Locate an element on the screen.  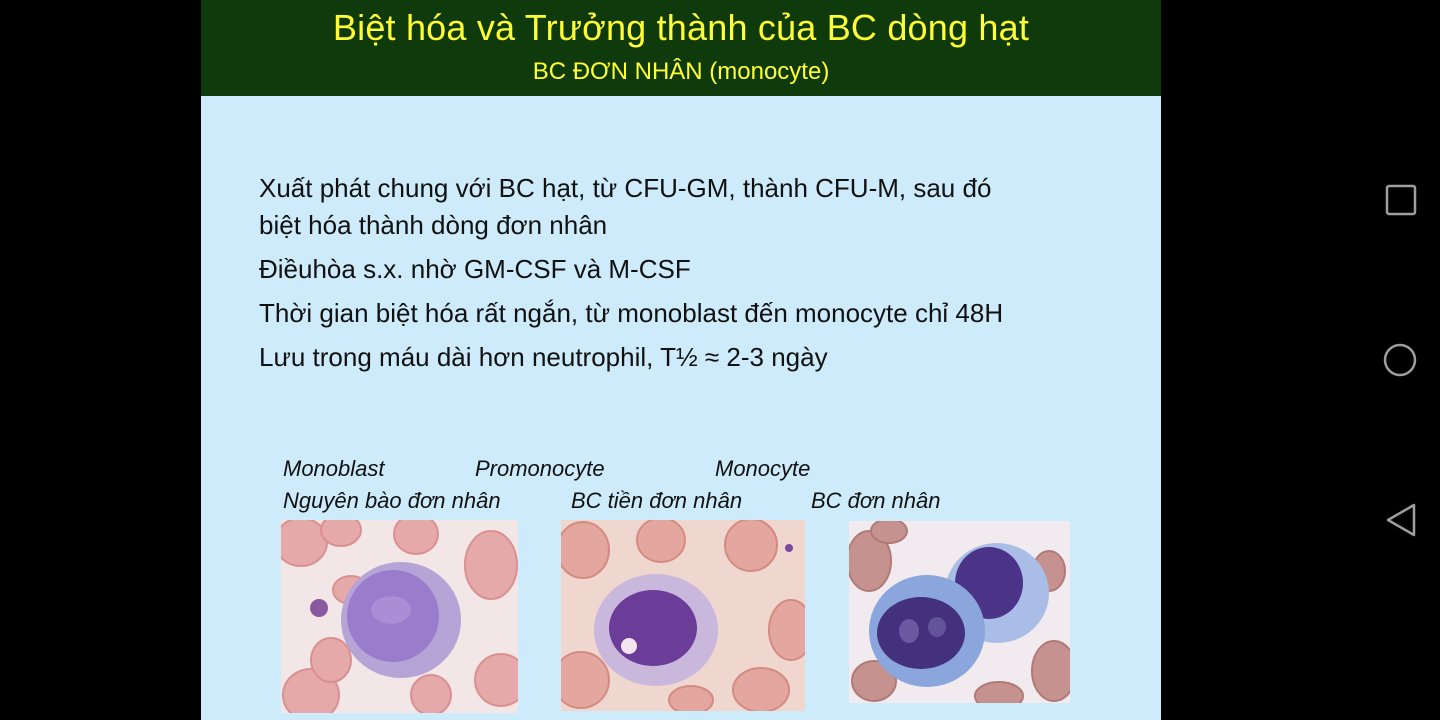
triangle-back-icon is located at coordinates (1401, 520).